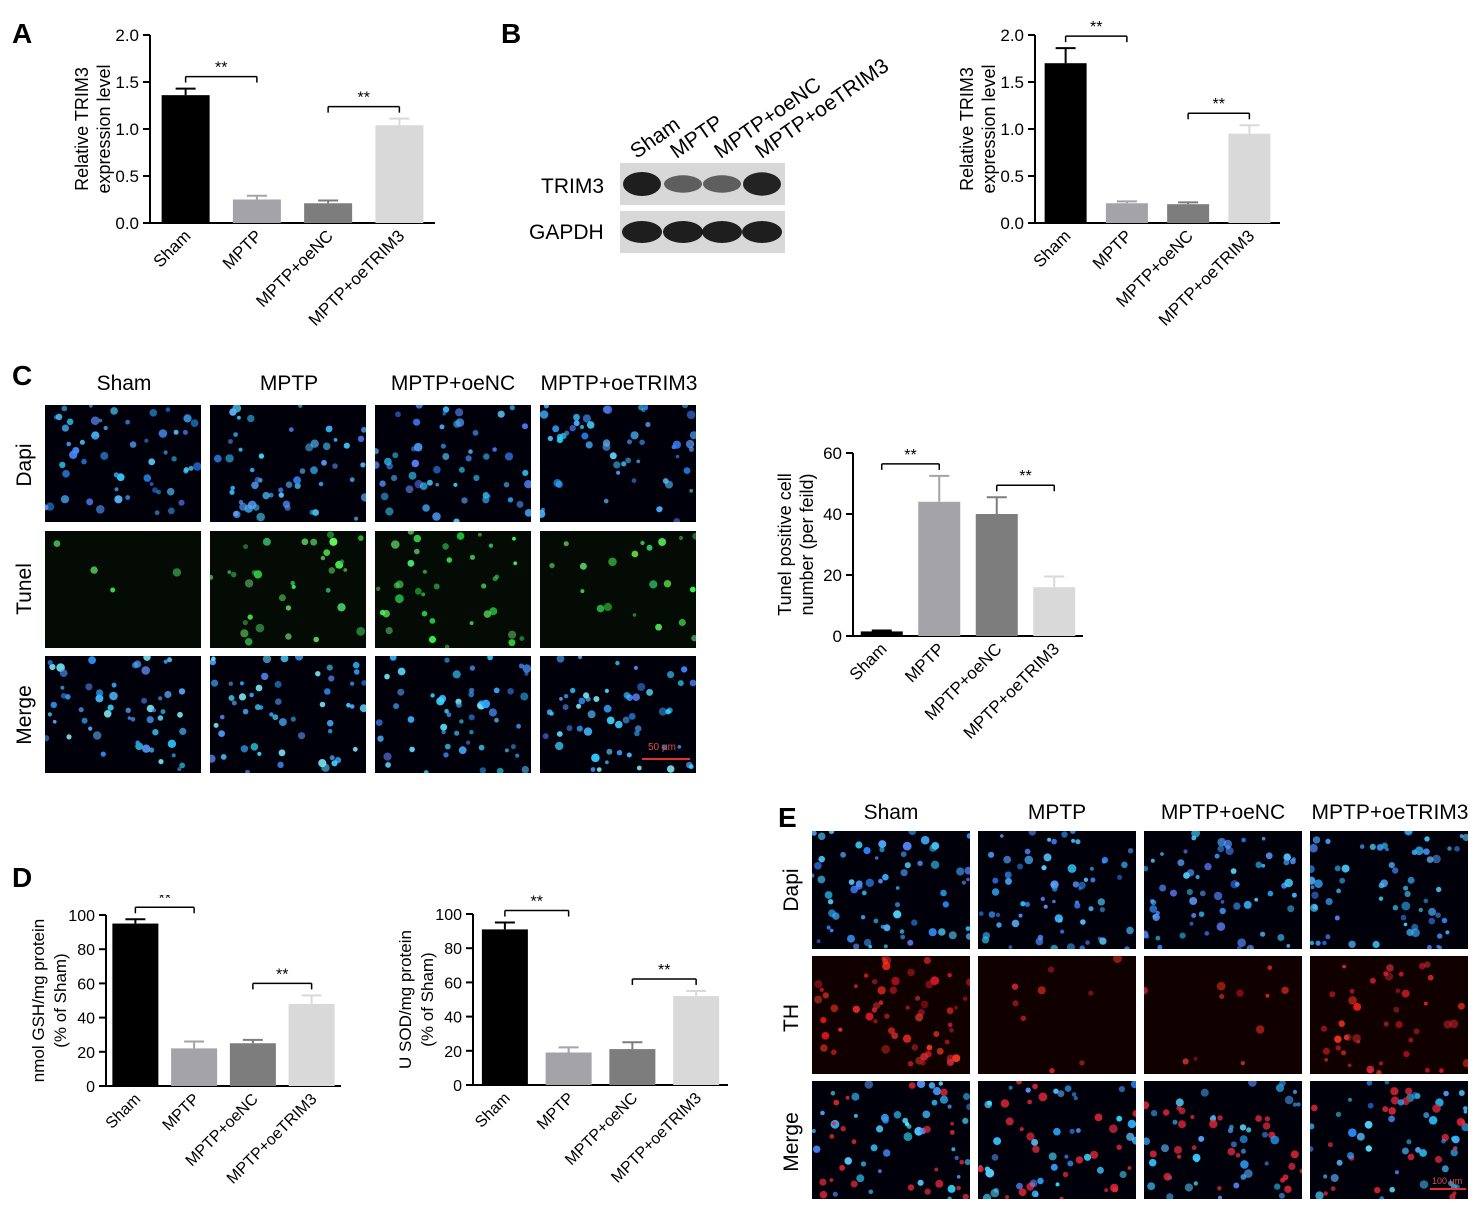  Describe the element at coordinates (1447, 1181) in the screenshot. I see `scale-bar-label: 100 μm` at that location.